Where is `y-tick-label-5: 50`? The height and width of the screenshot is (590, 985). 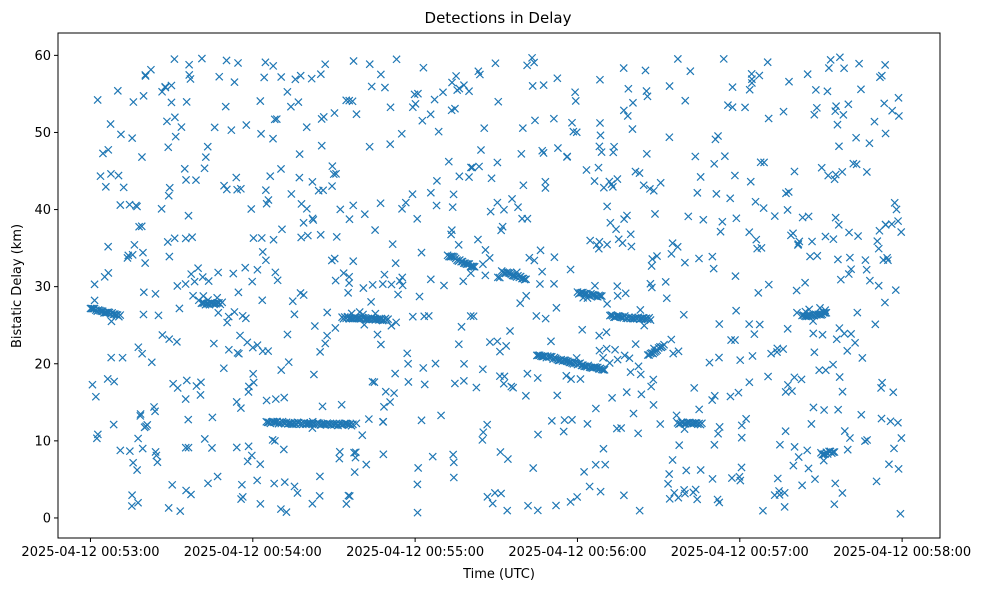
y-tick-label-5: 50 is located at coordinates (42, 133).